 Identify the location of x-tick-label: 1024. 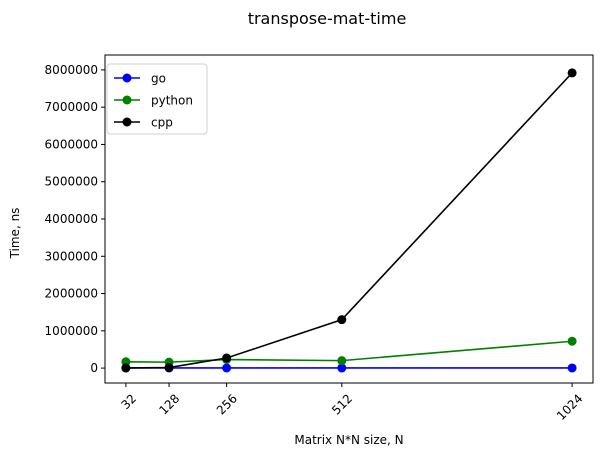
(569, 406).